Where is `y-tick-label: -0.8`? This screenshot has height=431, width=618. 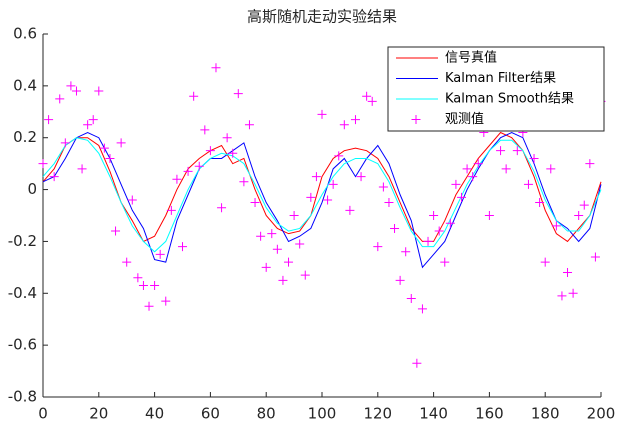 y-tick-label: -0.8 is located at coordinates (22, 397).